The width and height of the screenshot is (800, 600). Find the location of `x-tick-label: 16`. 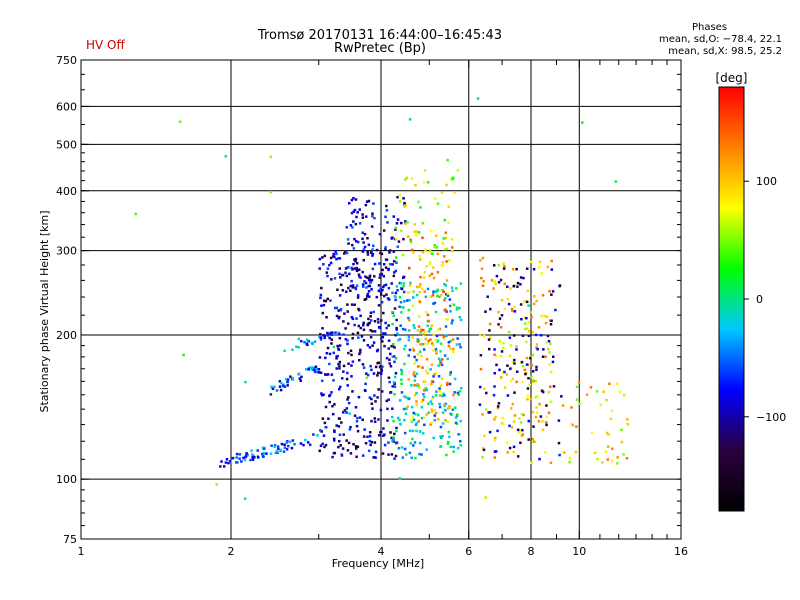

x-tick-label: 16 is located at coordinates (681, 551).